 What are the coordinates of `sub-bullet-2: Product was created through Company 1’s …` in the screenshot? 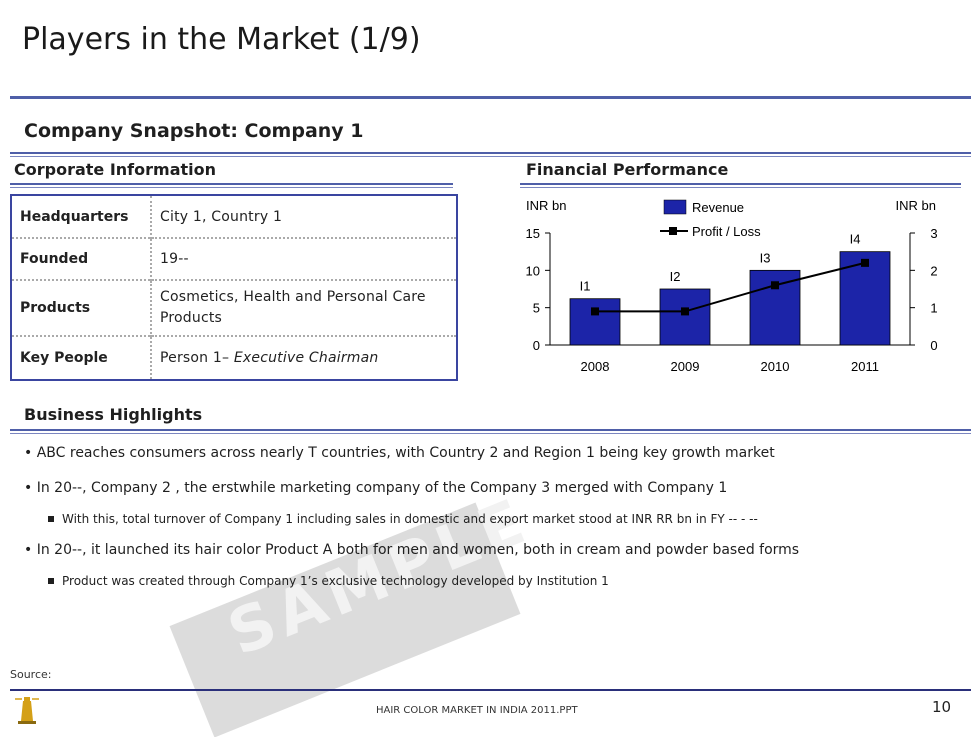 It's located at (328, 581).